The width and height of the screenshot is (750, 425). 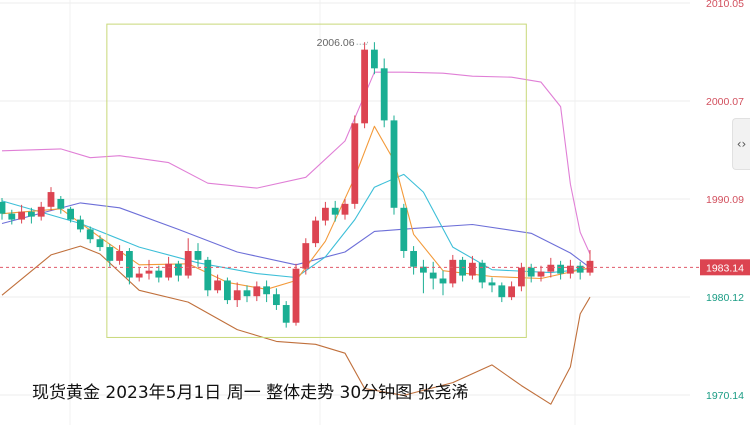 What do you see at coordinates (250, 393) in the screenshot?
I see `chart-caption: 现货黄金 2023年5月1日 周一 整体走势 30分钟图 张尧浠` at bounding box center [250, 393].